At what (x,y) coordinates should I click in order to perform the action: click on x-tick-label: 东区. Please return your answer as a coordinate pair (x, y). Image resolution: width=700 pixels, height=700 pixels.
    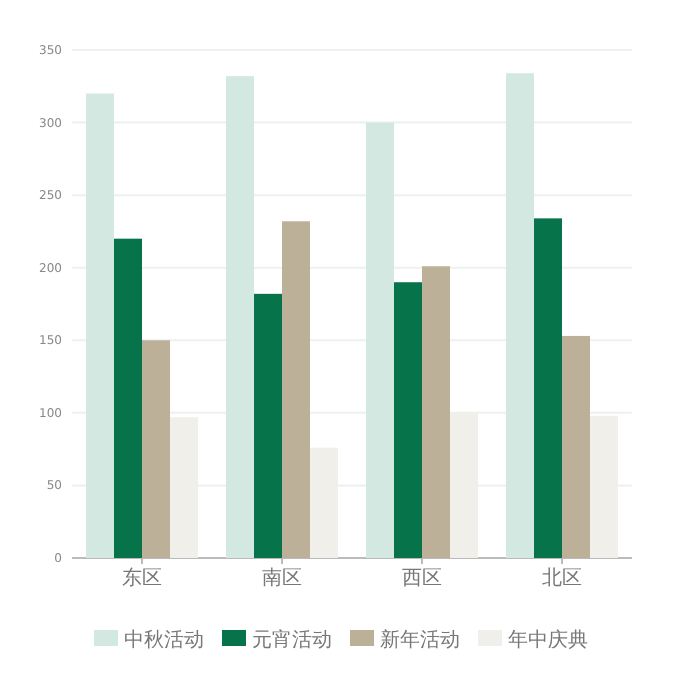
    Looking at the image, I should click on (142, 578).